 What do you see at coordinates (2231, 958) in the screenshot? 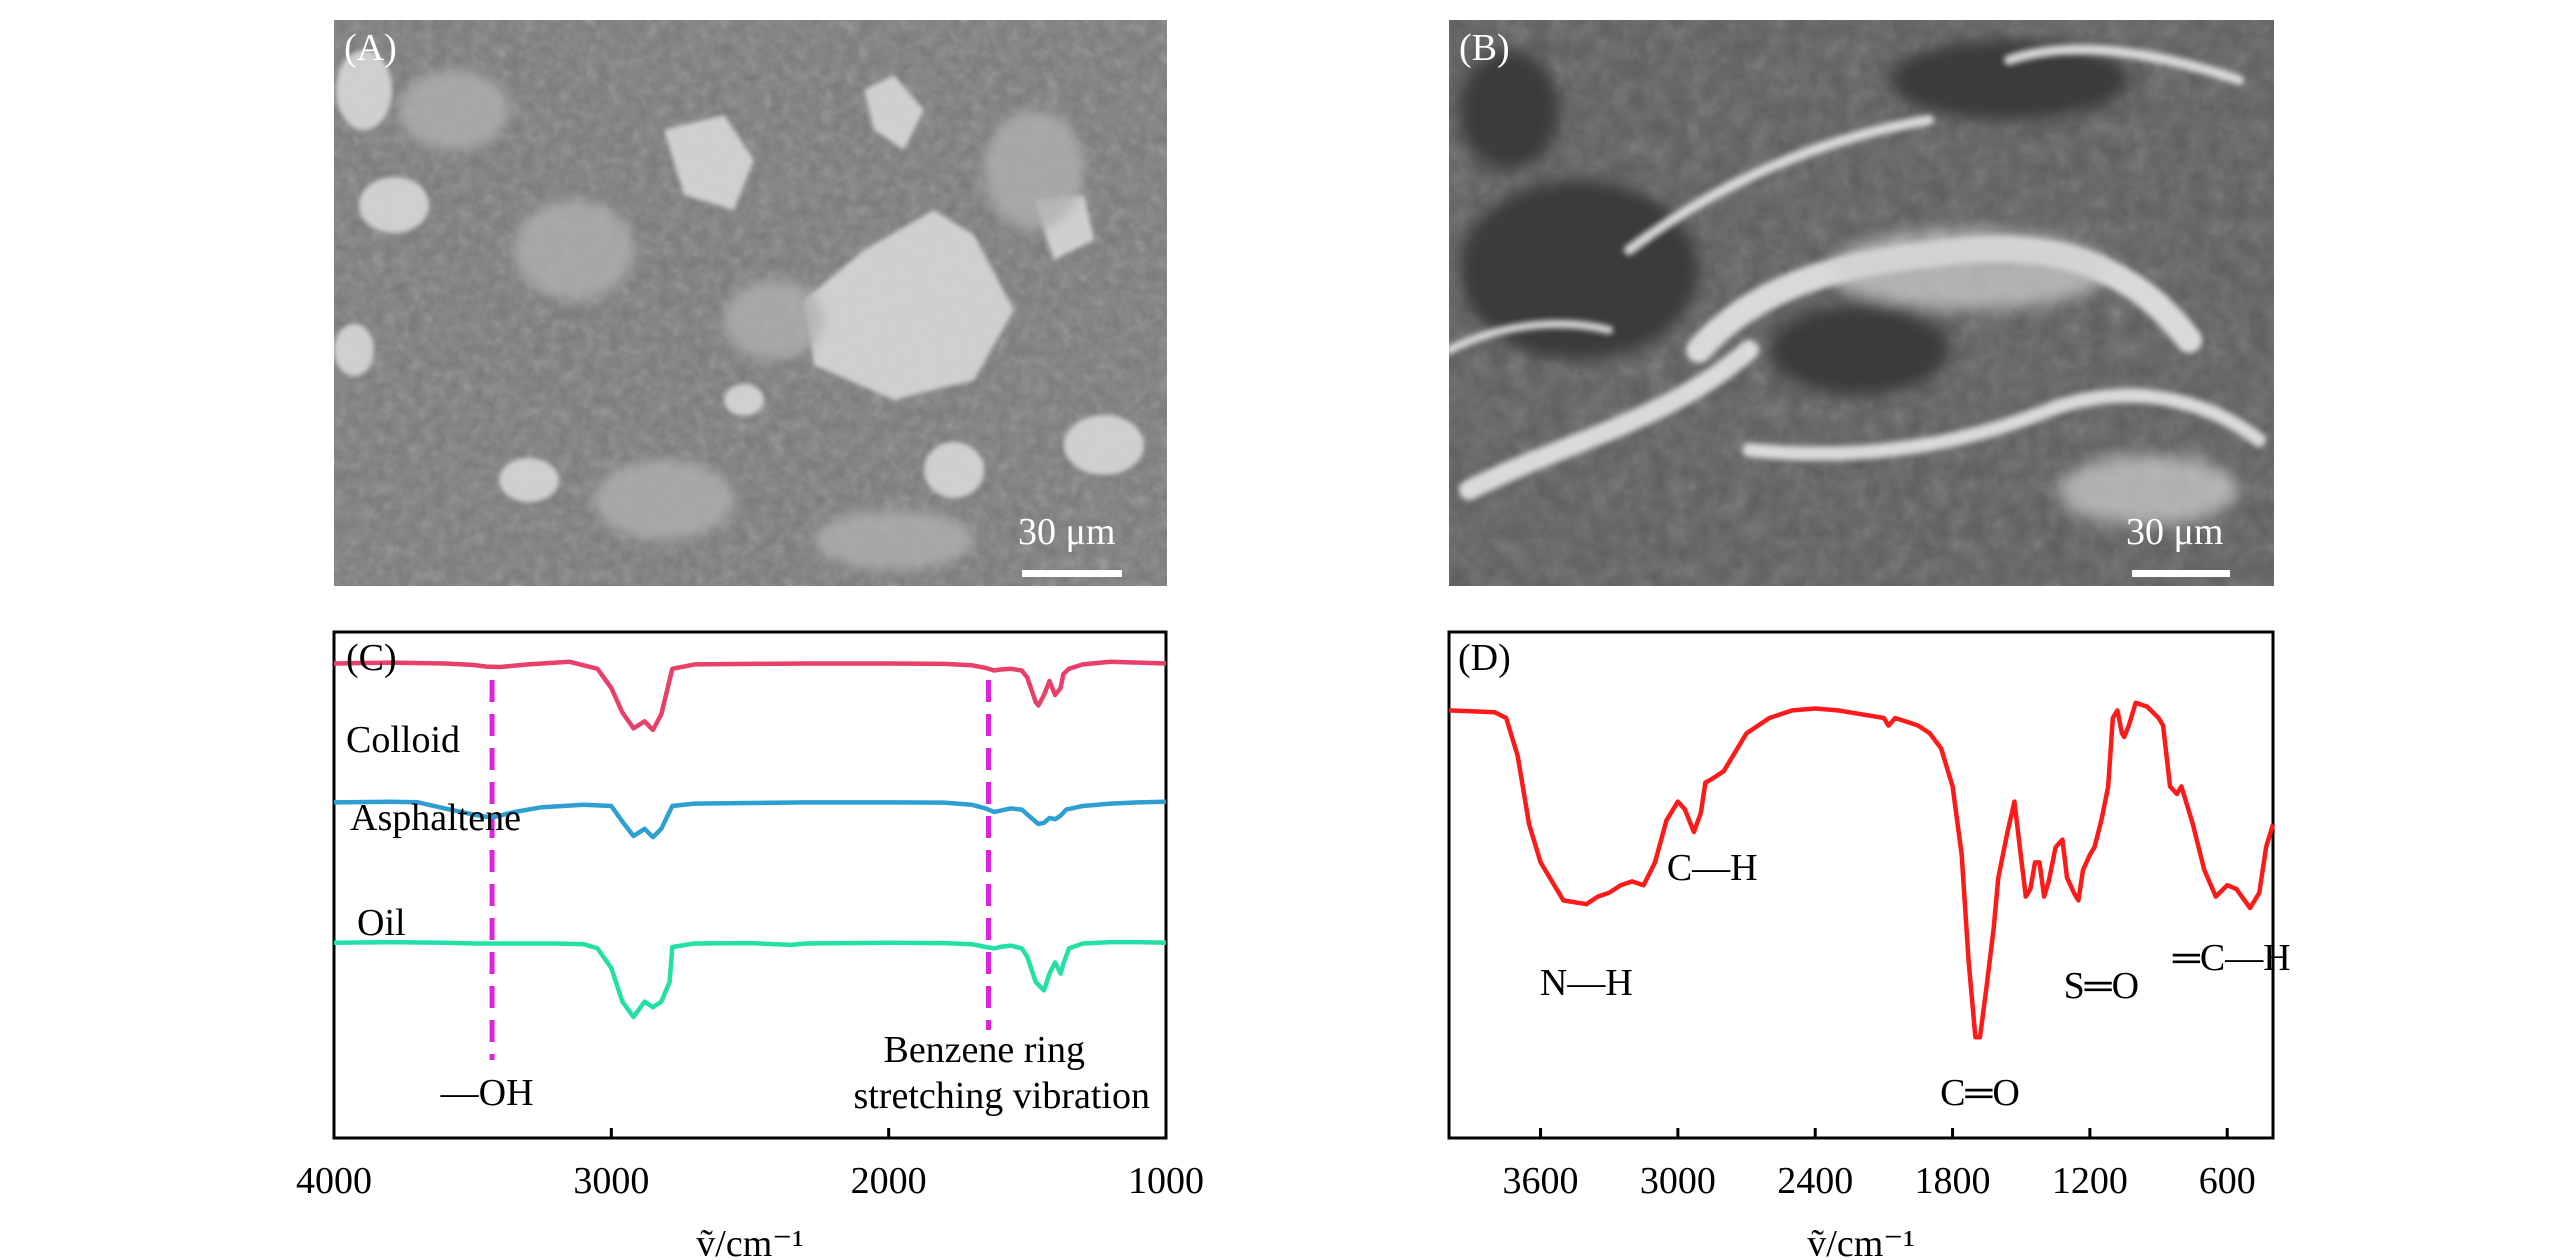
I see `annotation-d-4: ═C—H` at bounding box center [2231, 958].